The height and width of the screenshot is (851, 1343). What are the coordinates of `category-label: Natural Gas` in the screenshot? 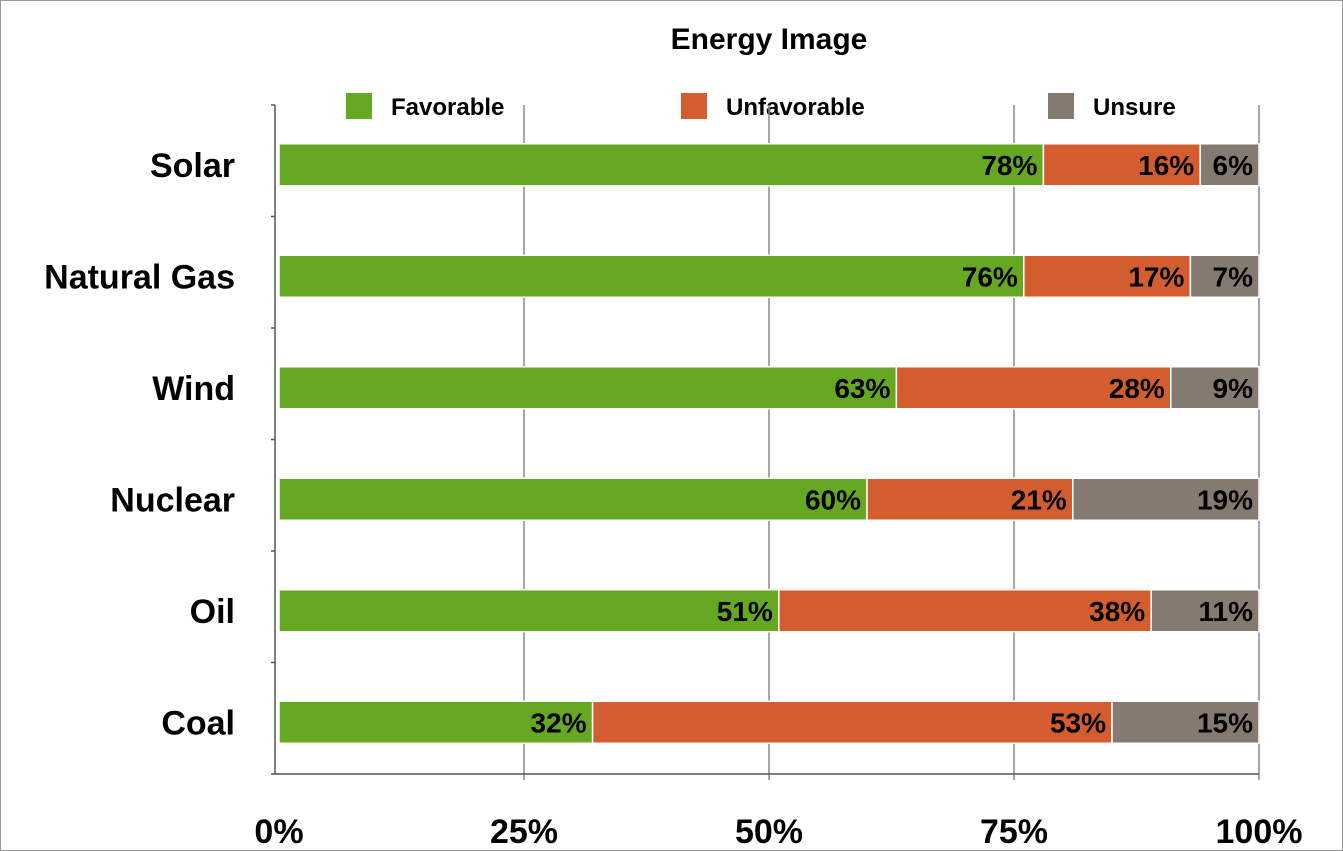 It's located at (139, 277).